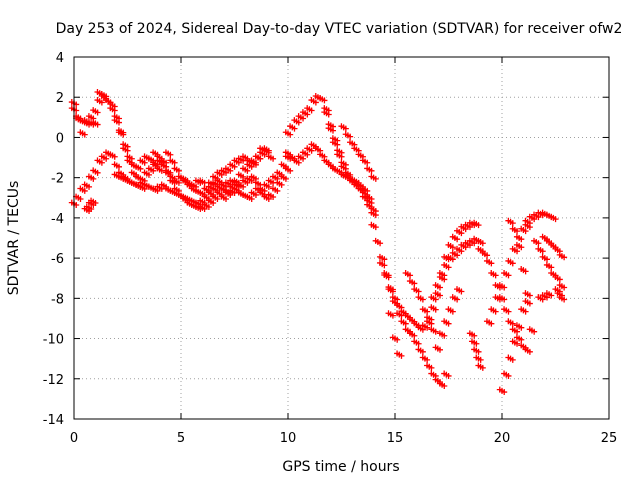 The height and width of the screenshot is (480, 640). Describe the element at coordinates (420, 302) in the screenshot. I see `series-track-o` at that location.